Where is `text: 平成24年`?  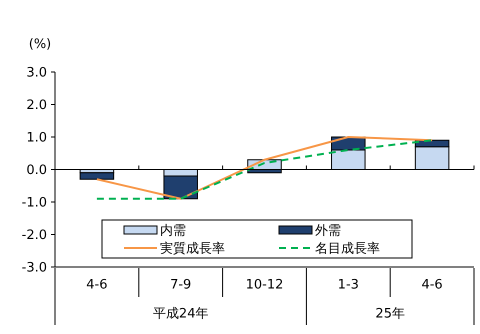 text: 平成24年 is located at coordinates (180, 314).